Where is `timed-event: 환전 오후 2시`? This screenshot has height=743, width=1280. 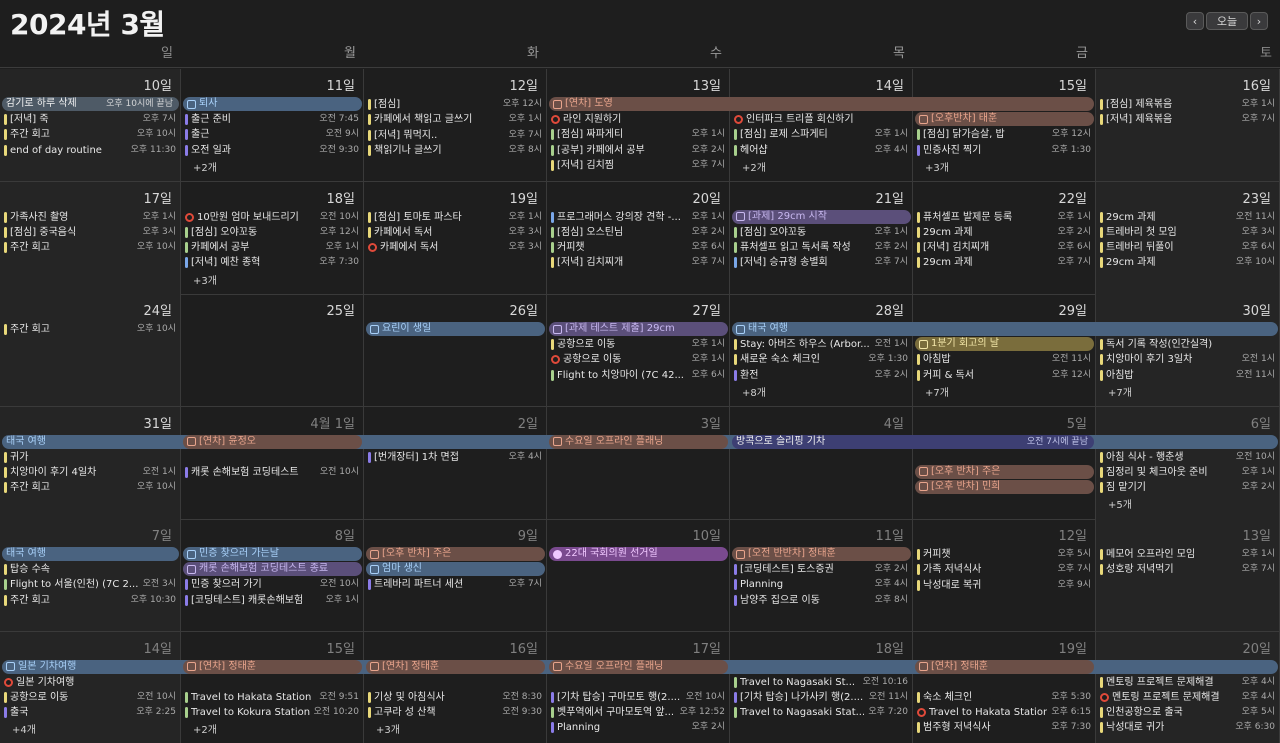 timed-event: 환전 오후 2시 is located at coordinates (822, 375).